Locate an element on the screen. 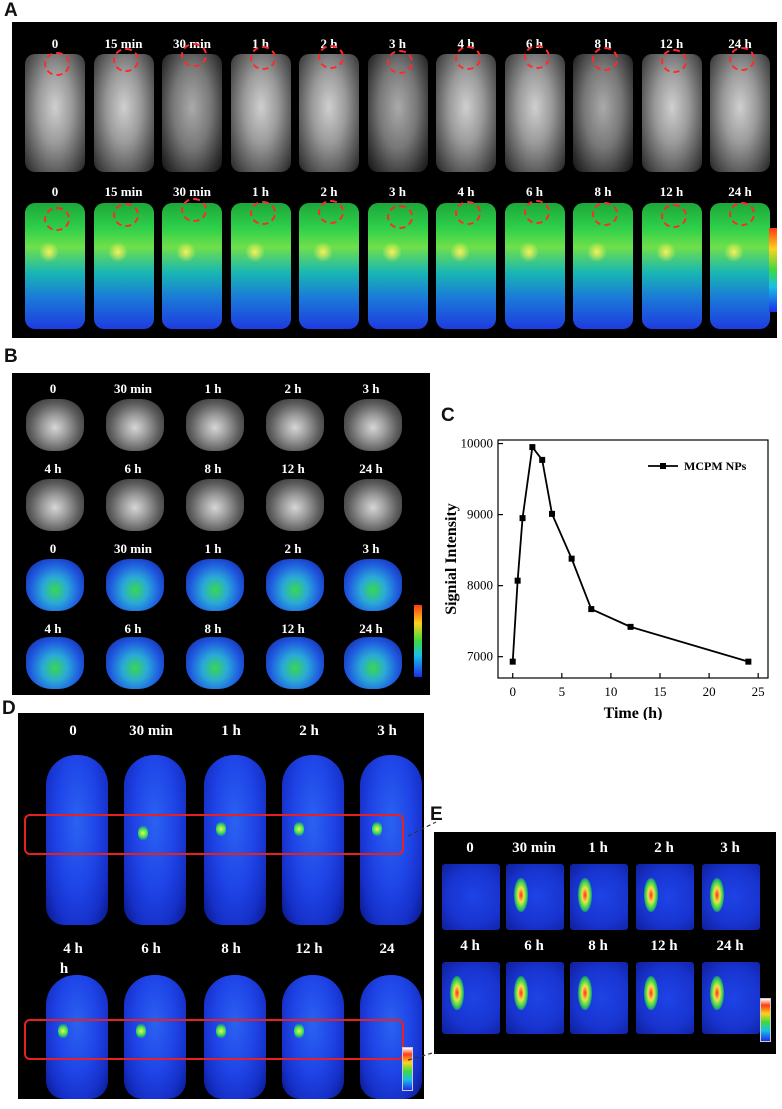 This screenshot has height=1109, width=782. x-tick-label: 15 is located at coordinates (660, 691).